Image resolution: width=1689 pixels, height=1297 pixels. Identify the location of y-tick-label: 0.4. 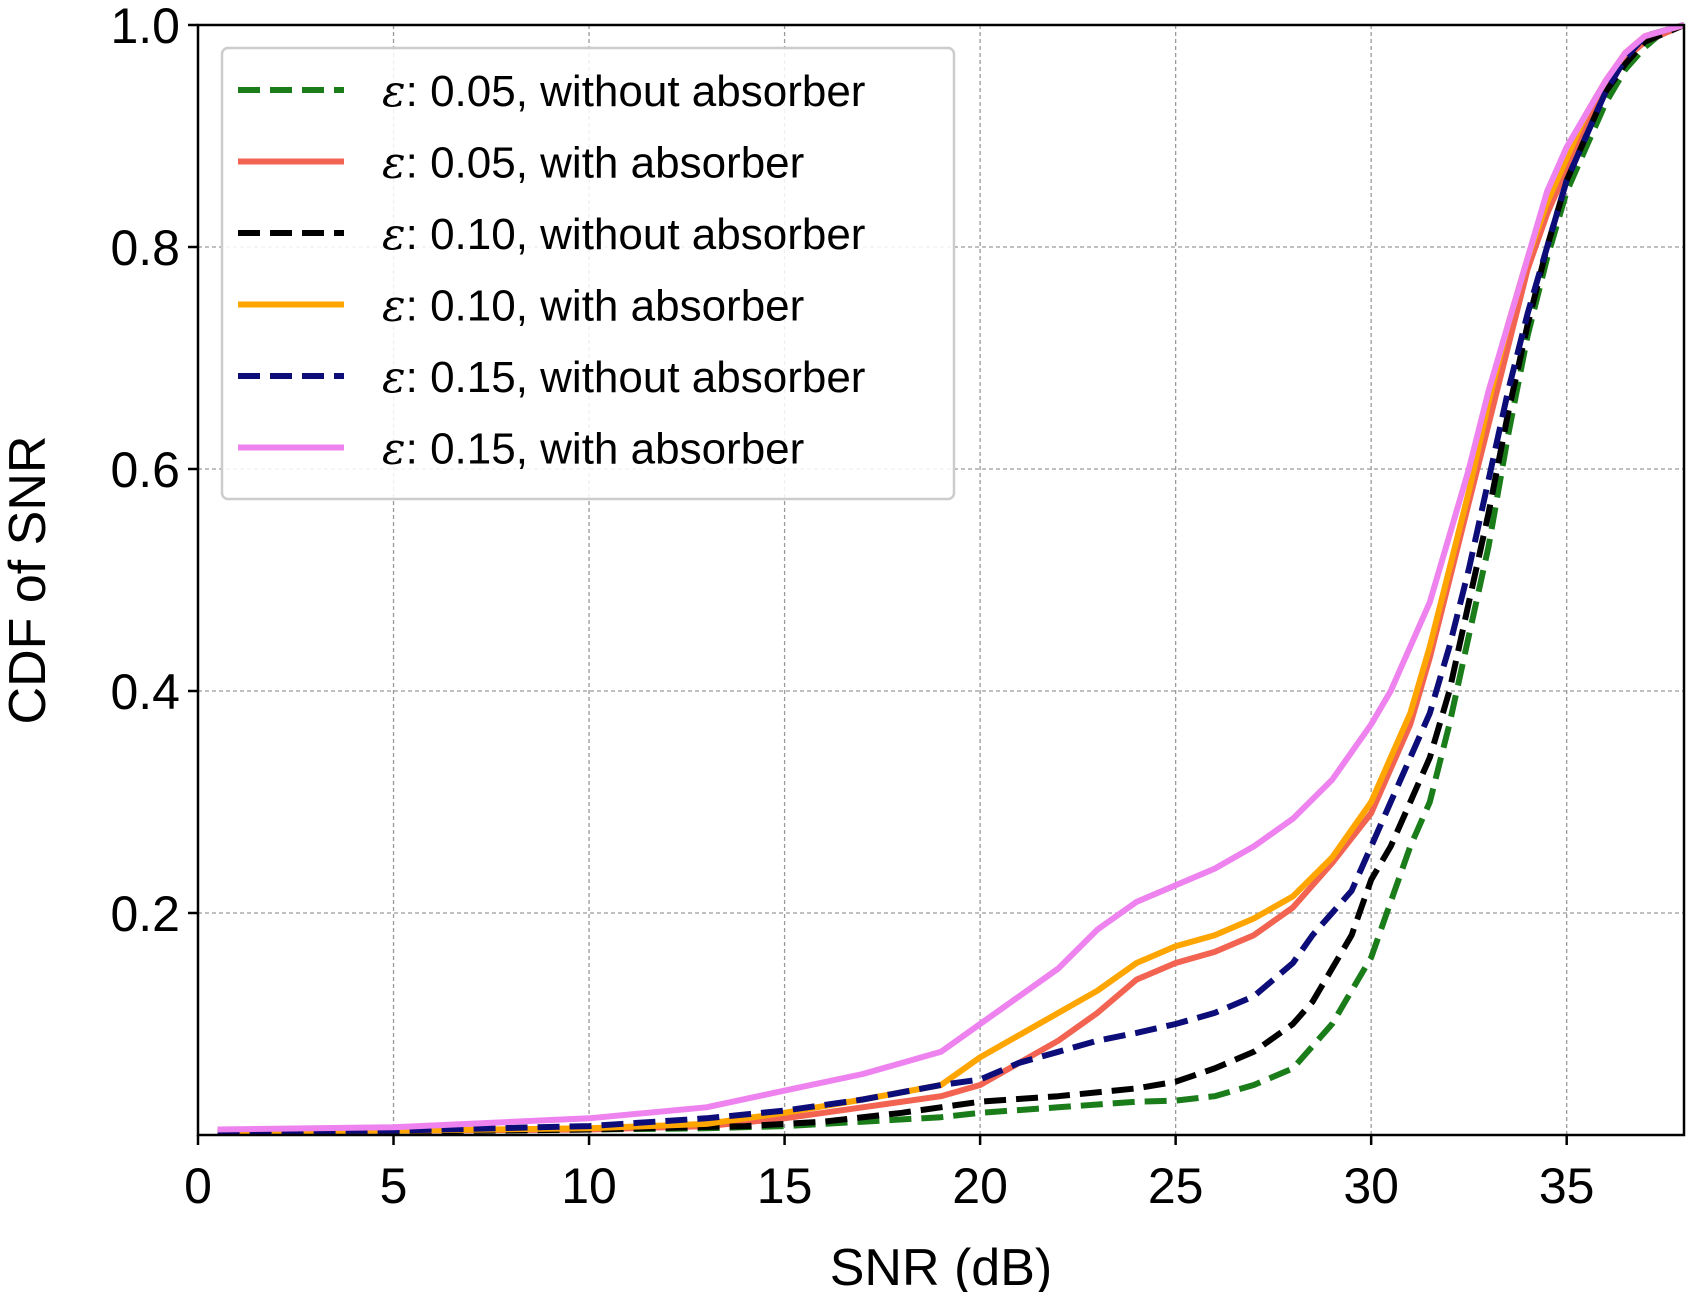
(145, 692).